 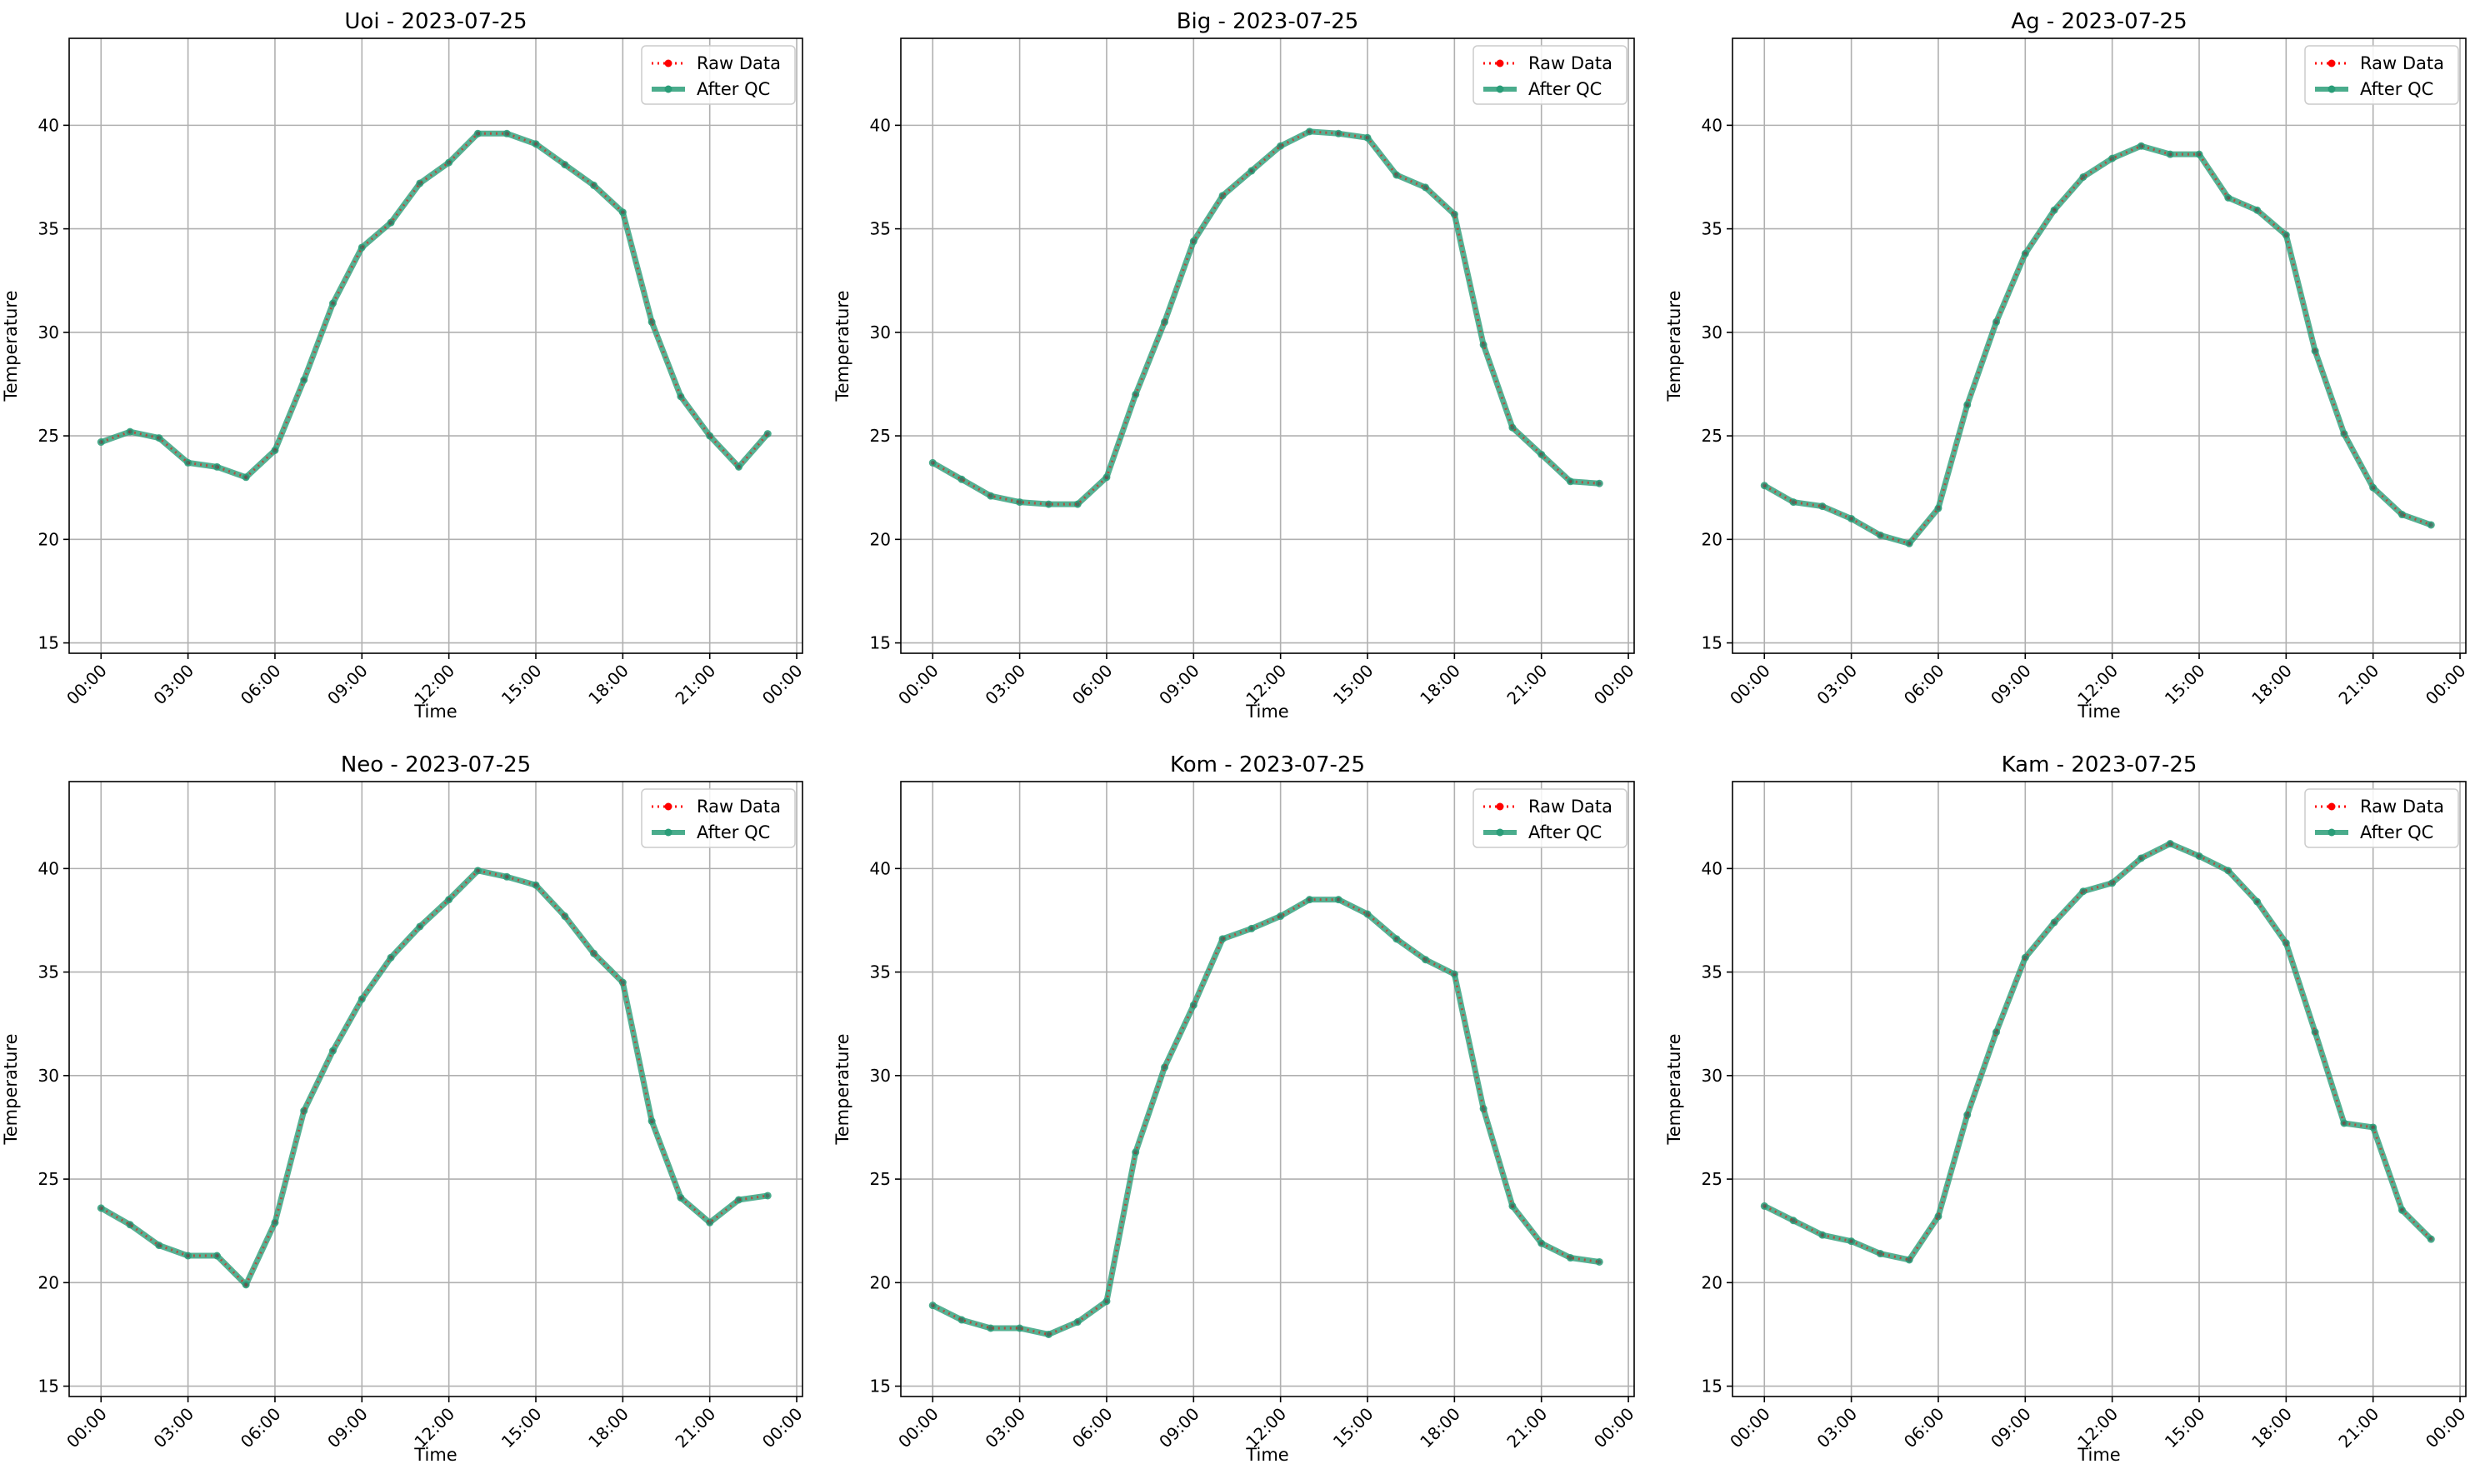 I want to click on x-tick-label: 21:00, so click(x=696, y=1428).